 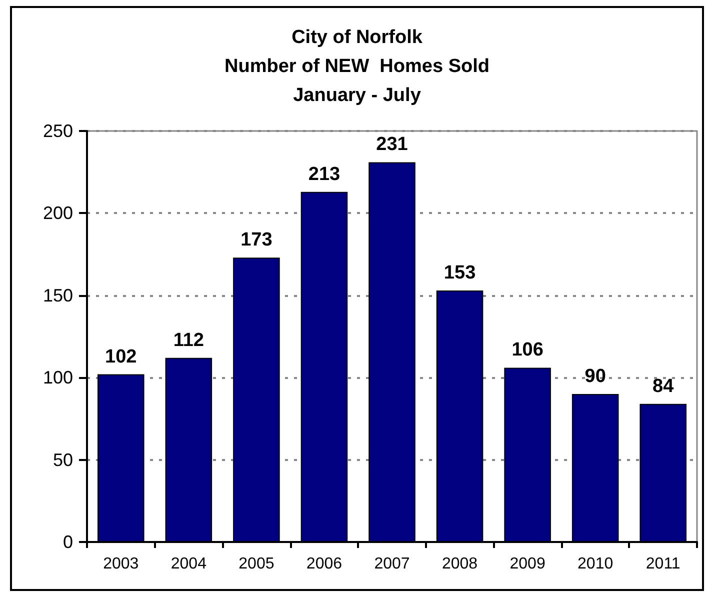 I want to click on y-tick-label: 100, so click(x=57, y=378).